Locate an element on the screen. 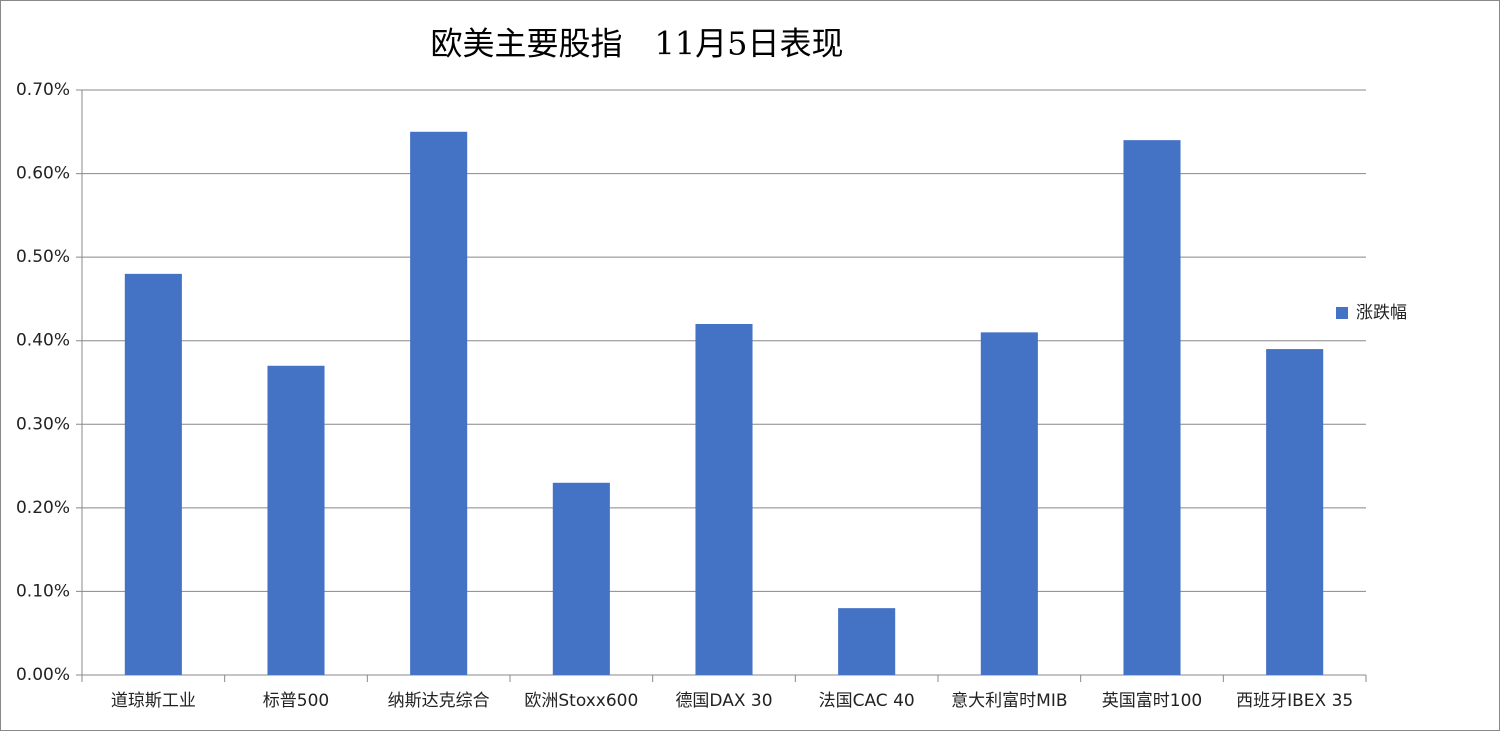 The width and height of the screenshot is (1500, 731). x-tick-label: 道琼斯工业 is located at coordinates (153, 701).